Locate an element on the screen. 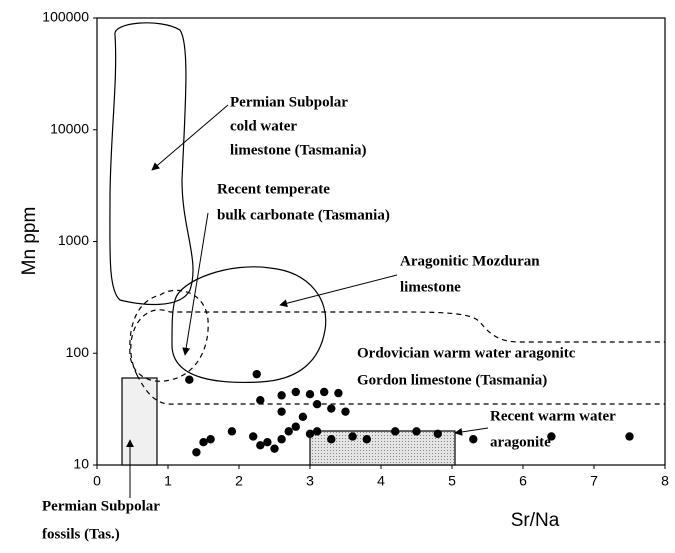  annotation: cold water is located at coordinates (263, 126).